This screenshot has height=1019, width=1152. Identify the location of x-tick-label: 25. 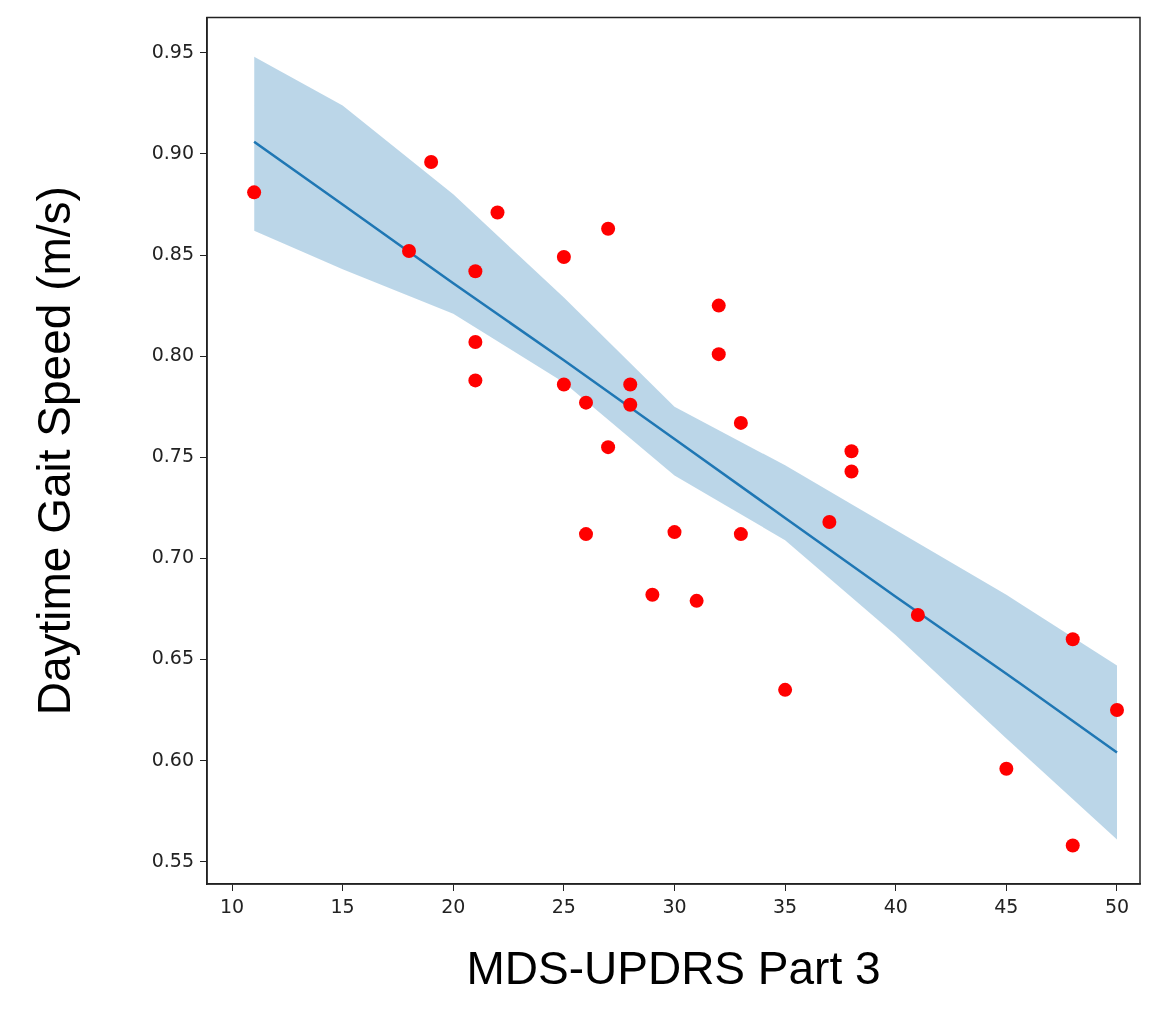
(563, 906).